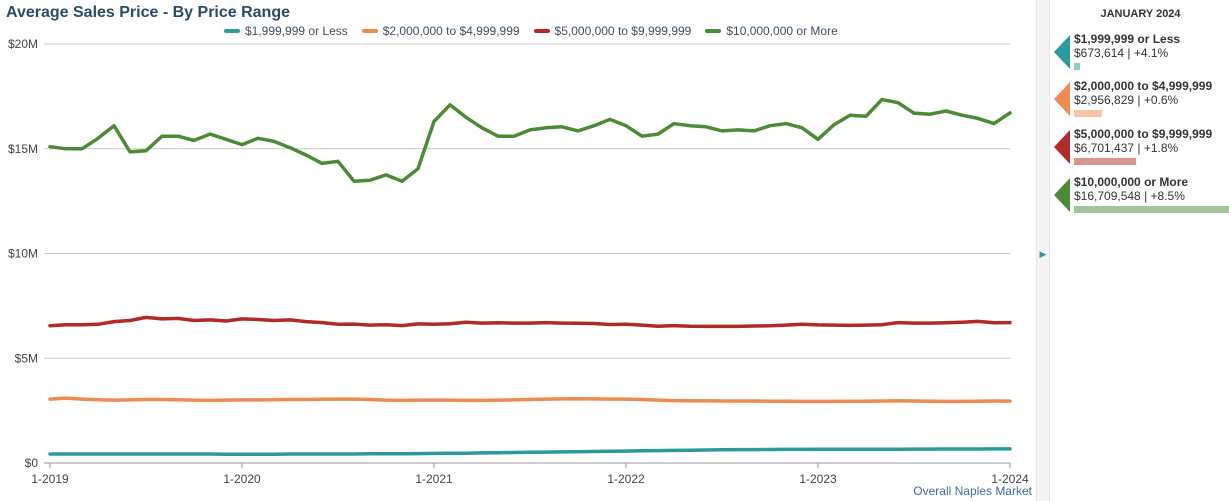 This screenshot has height=501, width=1229. Describe the element at coordinates (1129, 196) in the screenshot. I see `panel-item-value: $16,709,548 | +8.5%` at that location.